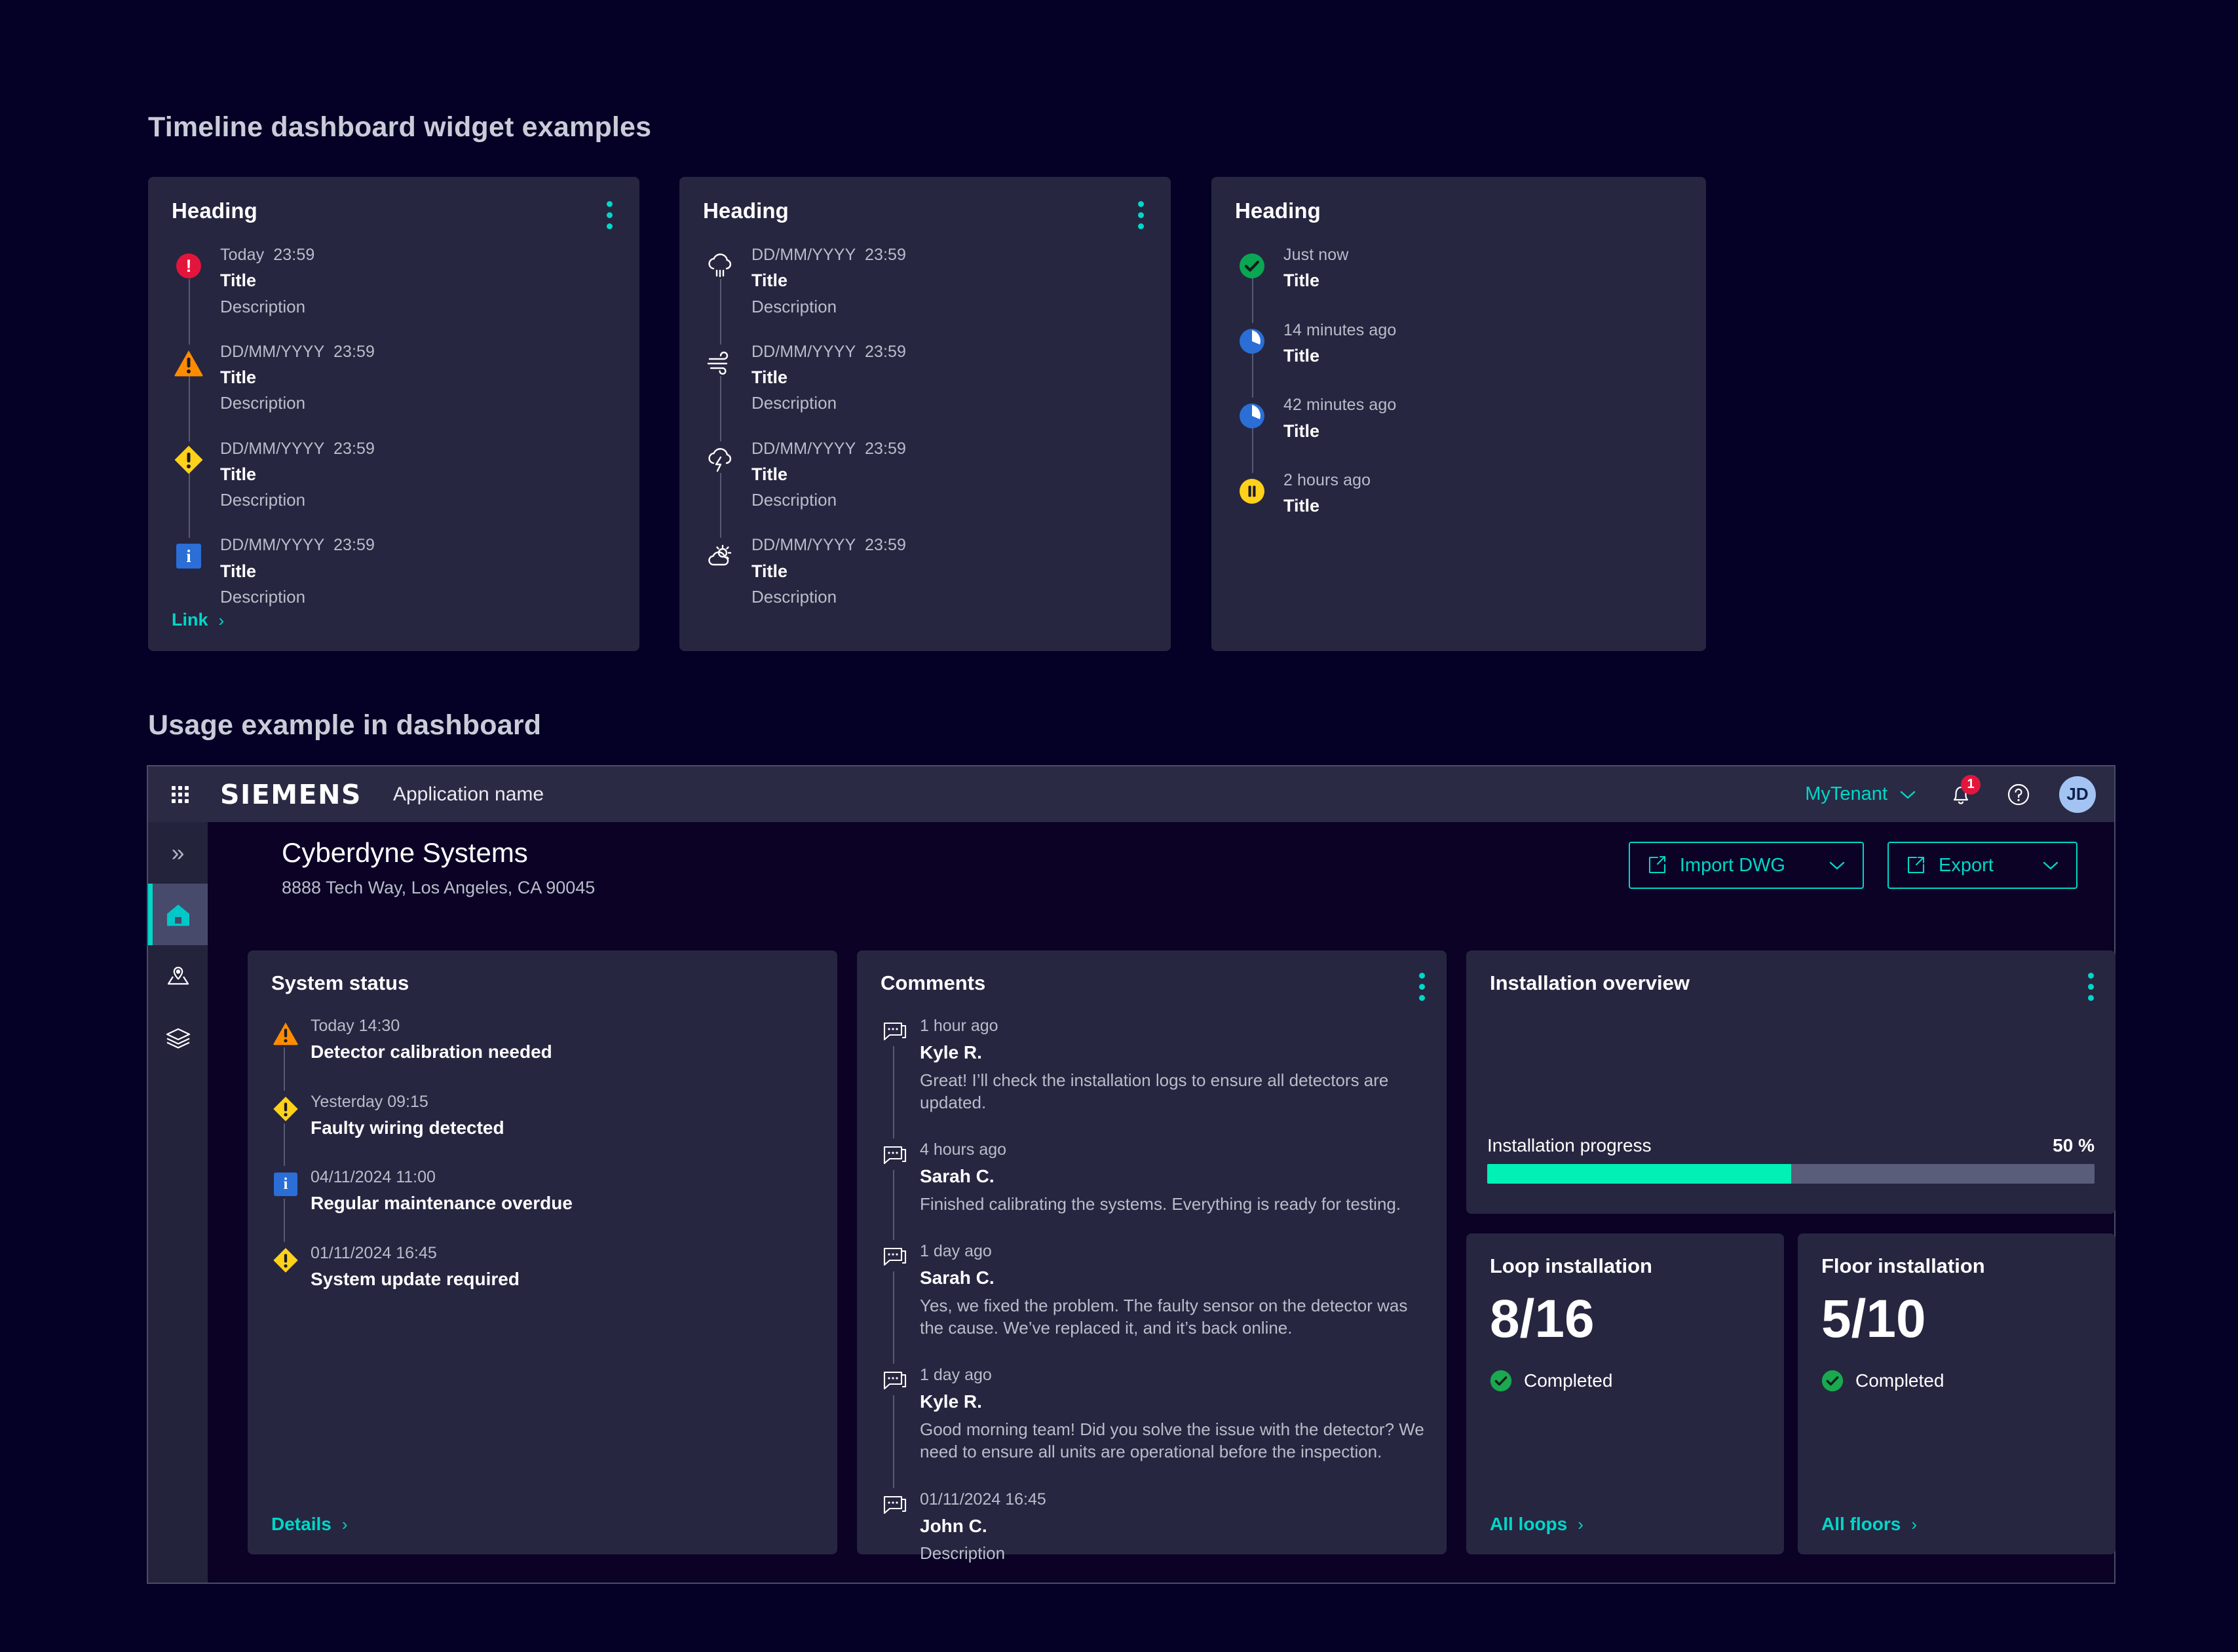 Image resolution: width=2238 pixels, height=1652 pixels. I want to click on import-dwg-button: Import DWG, so click(1746, 865).